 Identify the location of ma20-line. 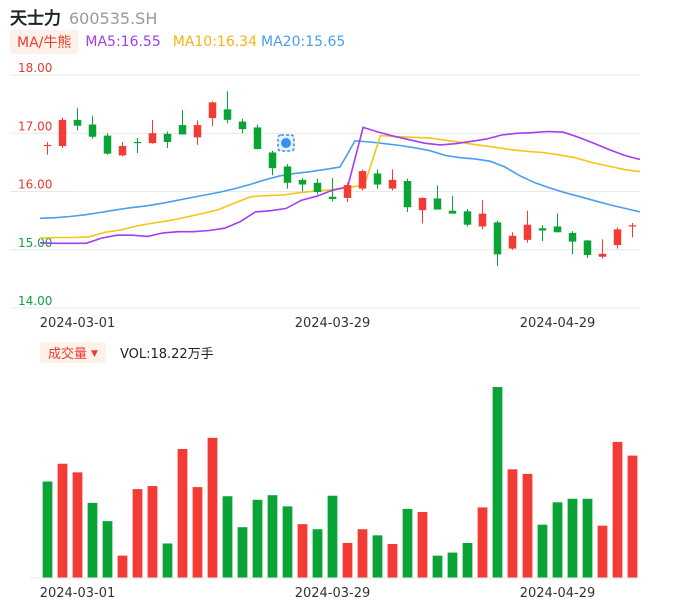
(340, 179).